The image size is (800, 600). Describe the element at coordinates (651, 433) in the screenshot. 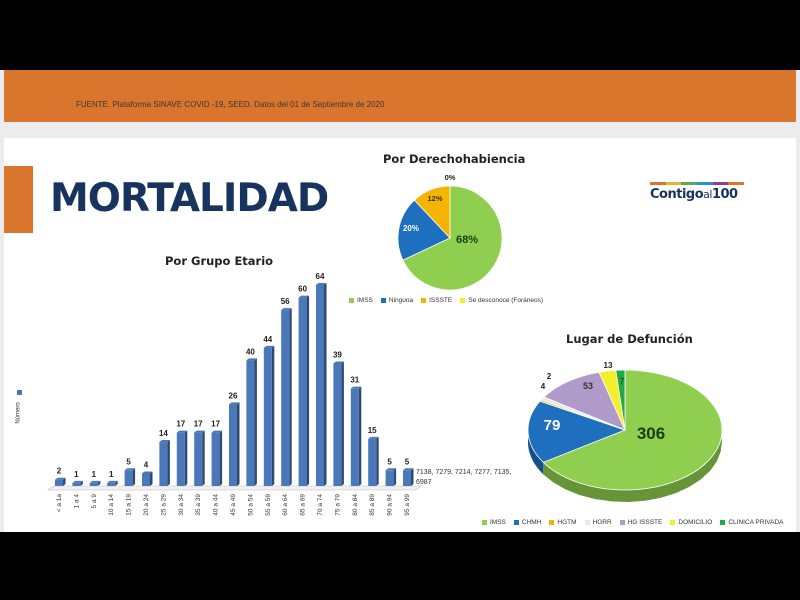

I see `pie2-label-0: 306` at that location.